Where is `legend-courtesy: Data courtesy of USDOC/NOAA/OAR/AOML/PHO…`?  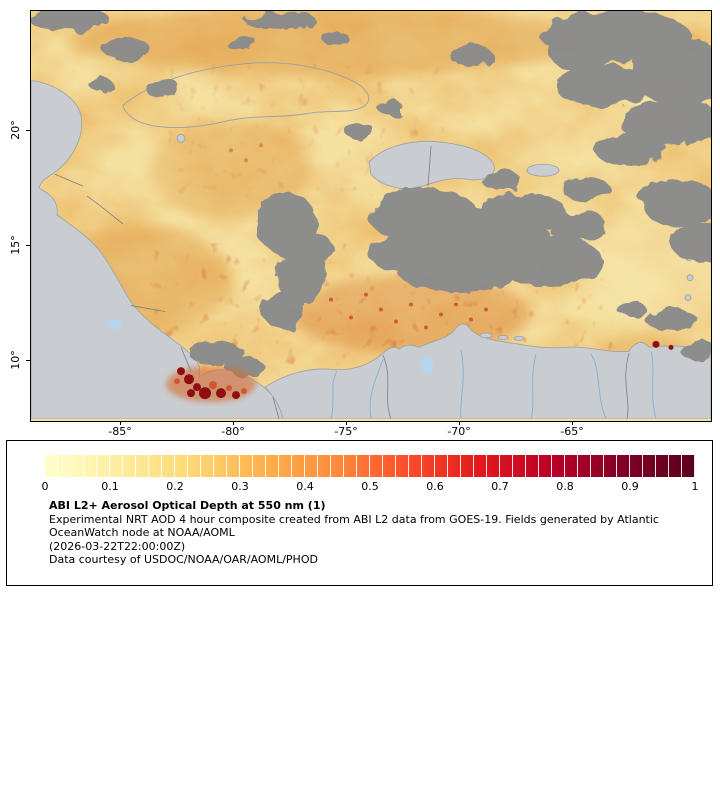
legend-courtesy: Data courtesy of USDOC/NOAA/OAR/AOML/PHO… is located at coordinates (183, 559).